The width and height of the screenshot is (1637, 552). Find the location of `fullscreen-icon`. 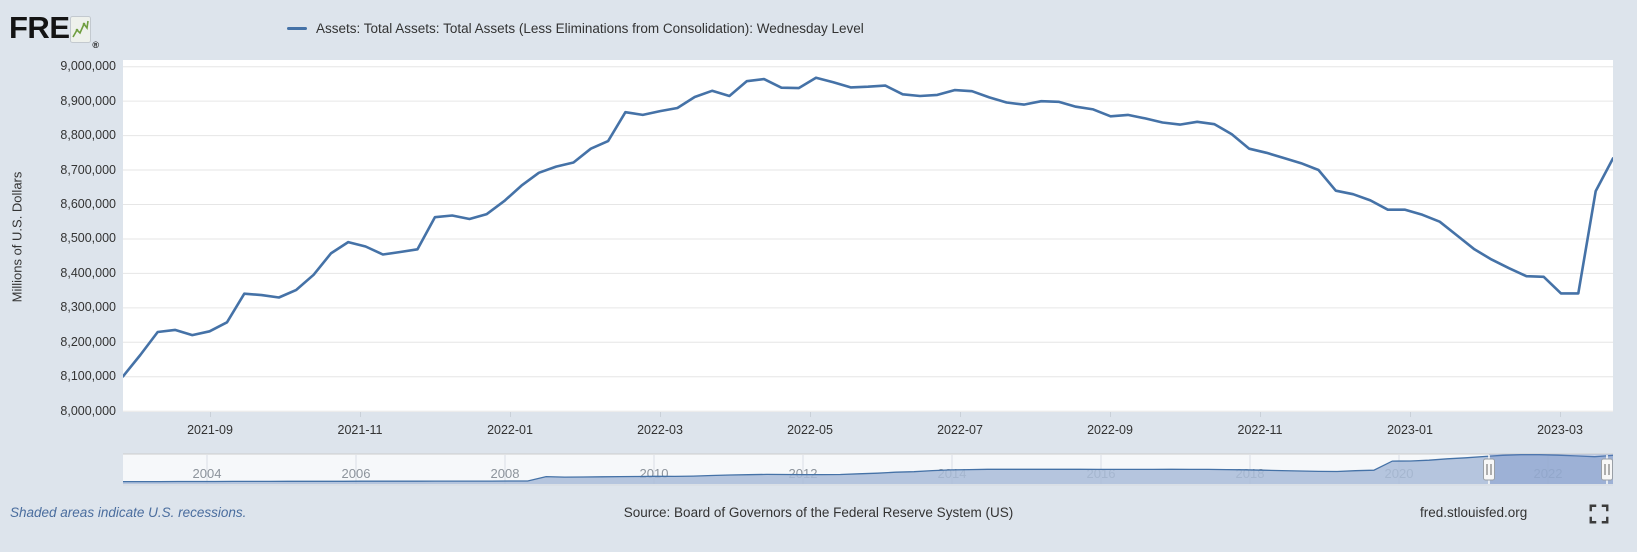

fullscreen-icon is located at coordinates (1599, 514).